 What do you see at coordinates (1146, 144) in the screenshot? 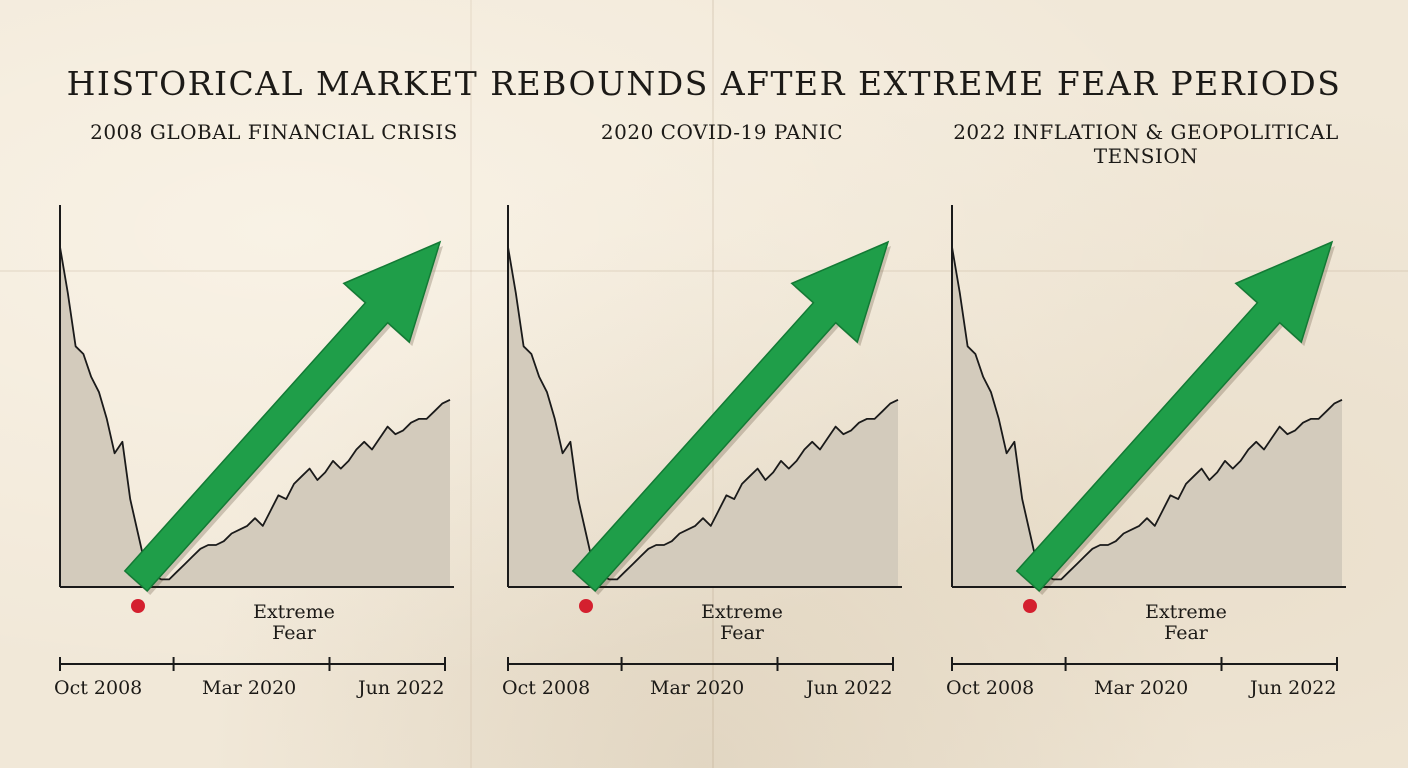
I see `panel-title: 2022 INFLATION & GEOPOLITICAL TENSION` at bounding box center [1146, 144].